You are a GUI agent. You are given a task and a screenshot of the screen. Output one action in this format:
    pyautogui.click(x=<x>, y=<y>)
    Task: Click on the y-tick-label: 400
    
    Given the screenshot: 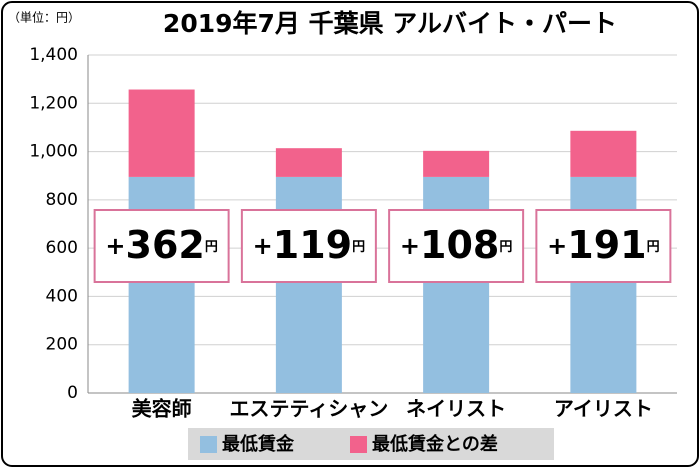 What is the action you would take?
    pyautogui.click(x=62, y=296)
    